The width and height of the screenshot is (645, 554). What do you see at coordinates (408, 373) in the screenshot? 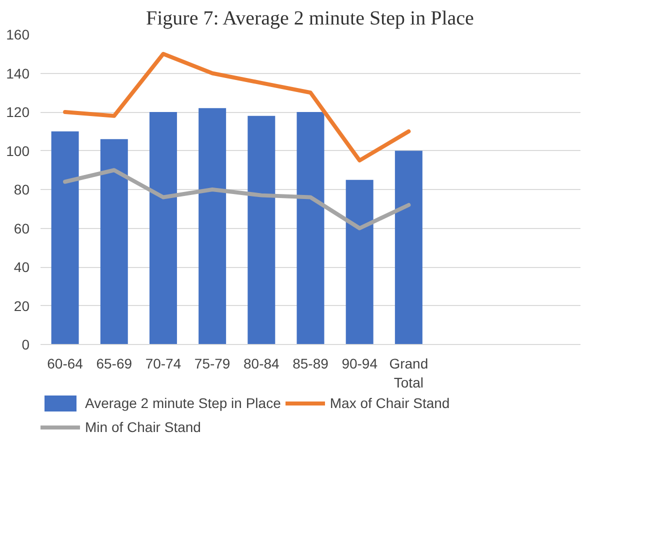
I see `x-tick-label: Grand Total` at bounding box center [408, 373].